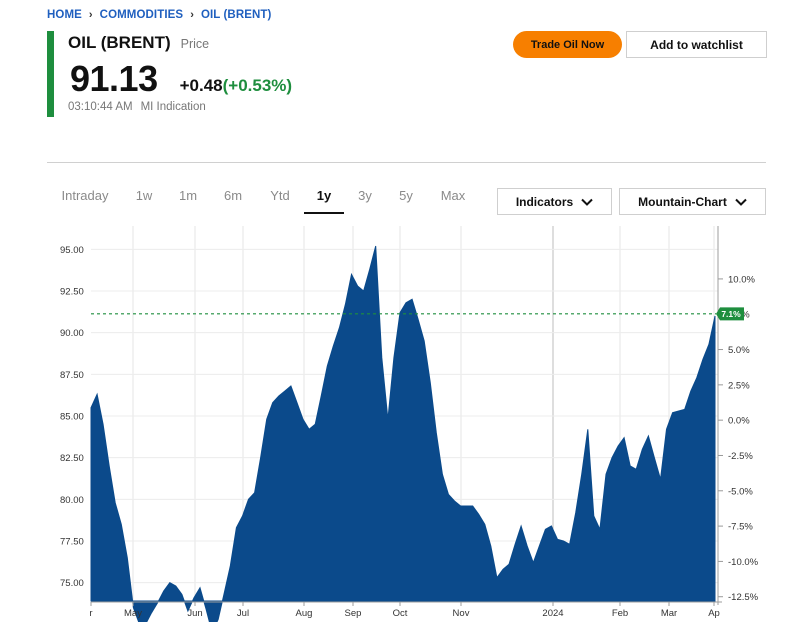  What do you see at coordinates (236, 15) in the screenshot?
I see `breadcrumb-current-link: OIL (BRENT)` at bounding box center [236, 15].